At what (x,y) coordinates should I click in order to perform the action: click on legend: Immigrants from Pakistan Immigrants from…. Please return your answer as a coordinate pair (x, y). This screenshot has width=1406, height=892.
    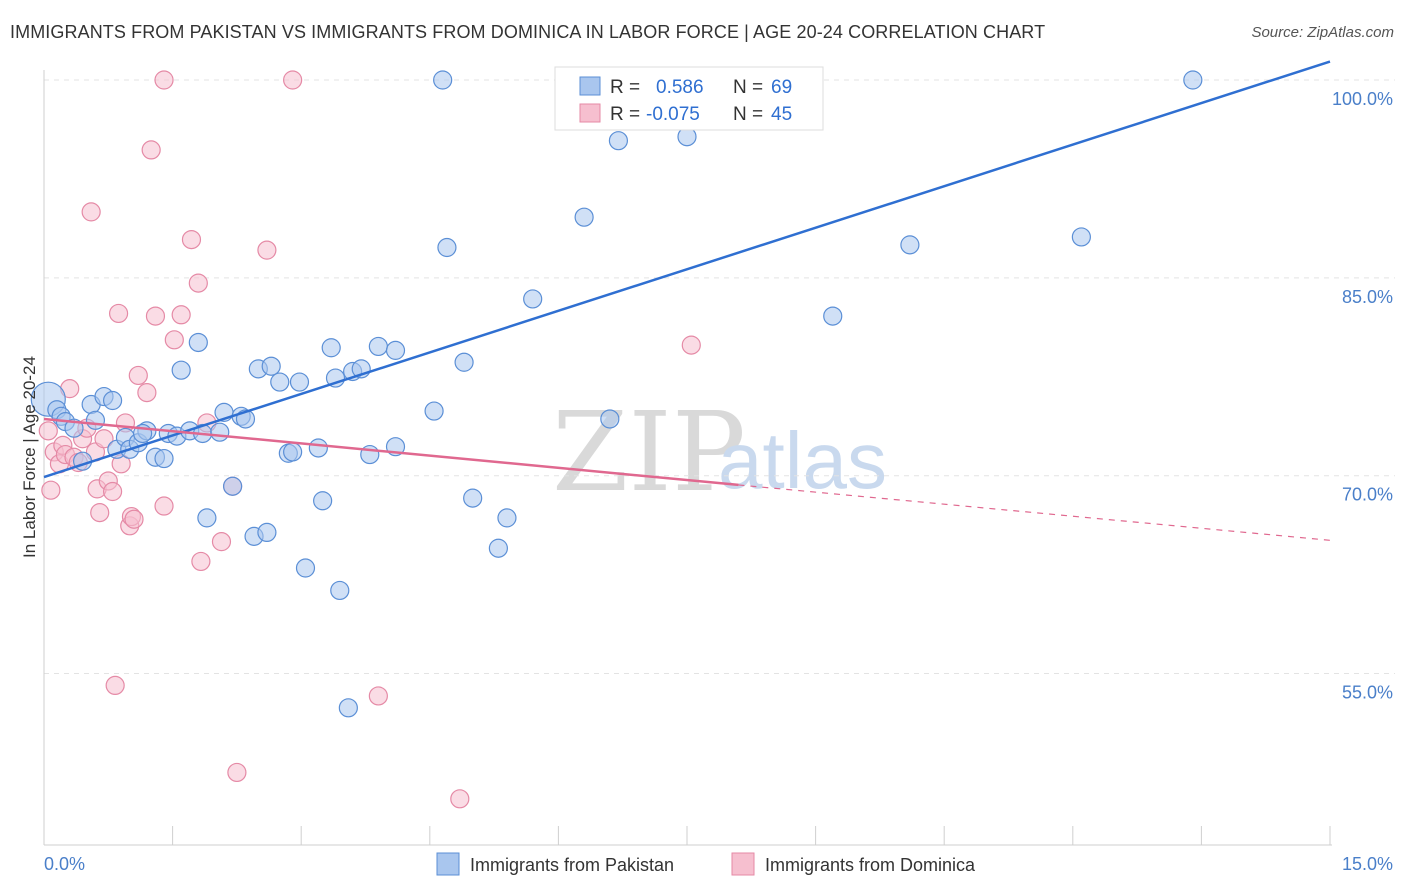
    Looking at the image, I should click on (706, 864).